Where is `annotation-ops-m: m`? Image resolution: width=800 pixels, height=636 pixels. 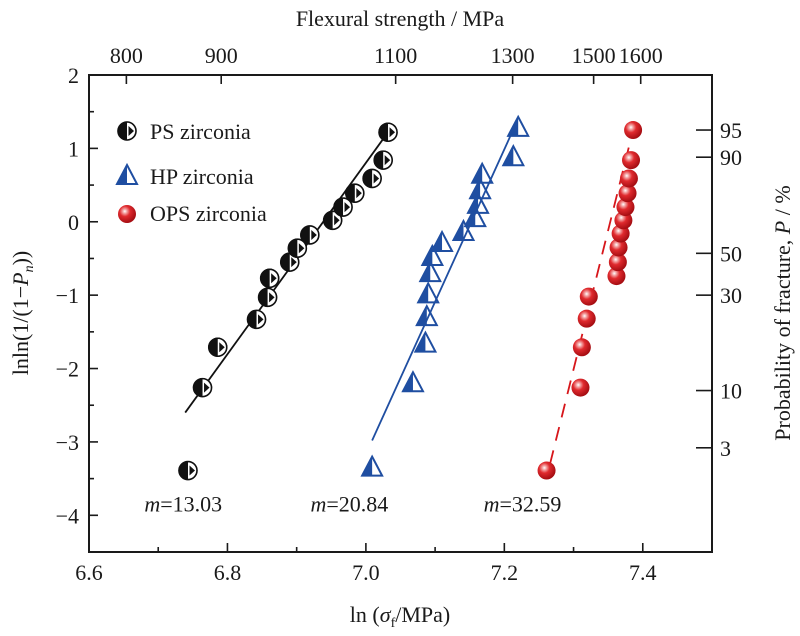
annotation-ops-m: m is located at coordinates (492, 504).